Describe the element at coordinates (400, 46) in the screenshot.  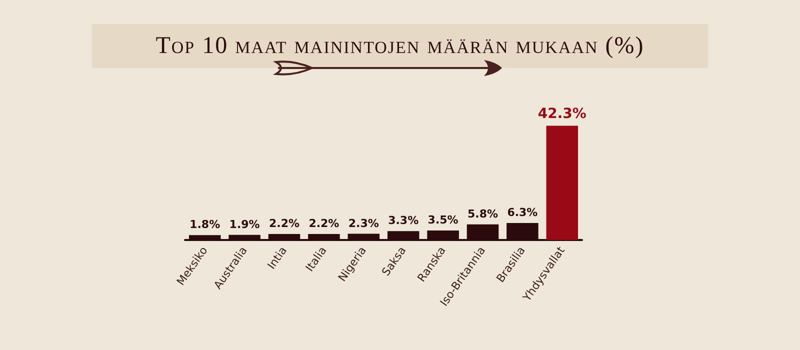
I see `chart-title: Top 10 maat mainintojen määrän mukaan (%)` at that location.